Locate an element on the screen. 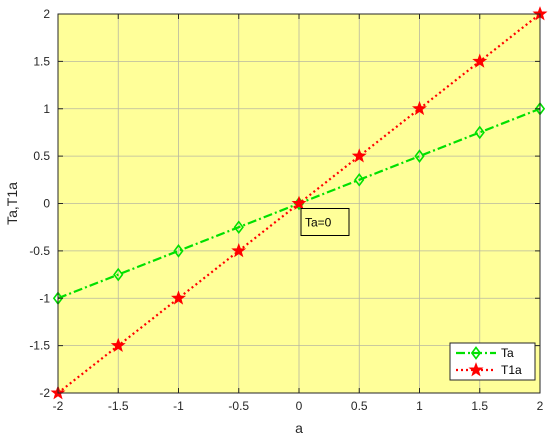 The image size is (550, 444). annotation-label: Ta=0 is located at coordinates (318, 223).